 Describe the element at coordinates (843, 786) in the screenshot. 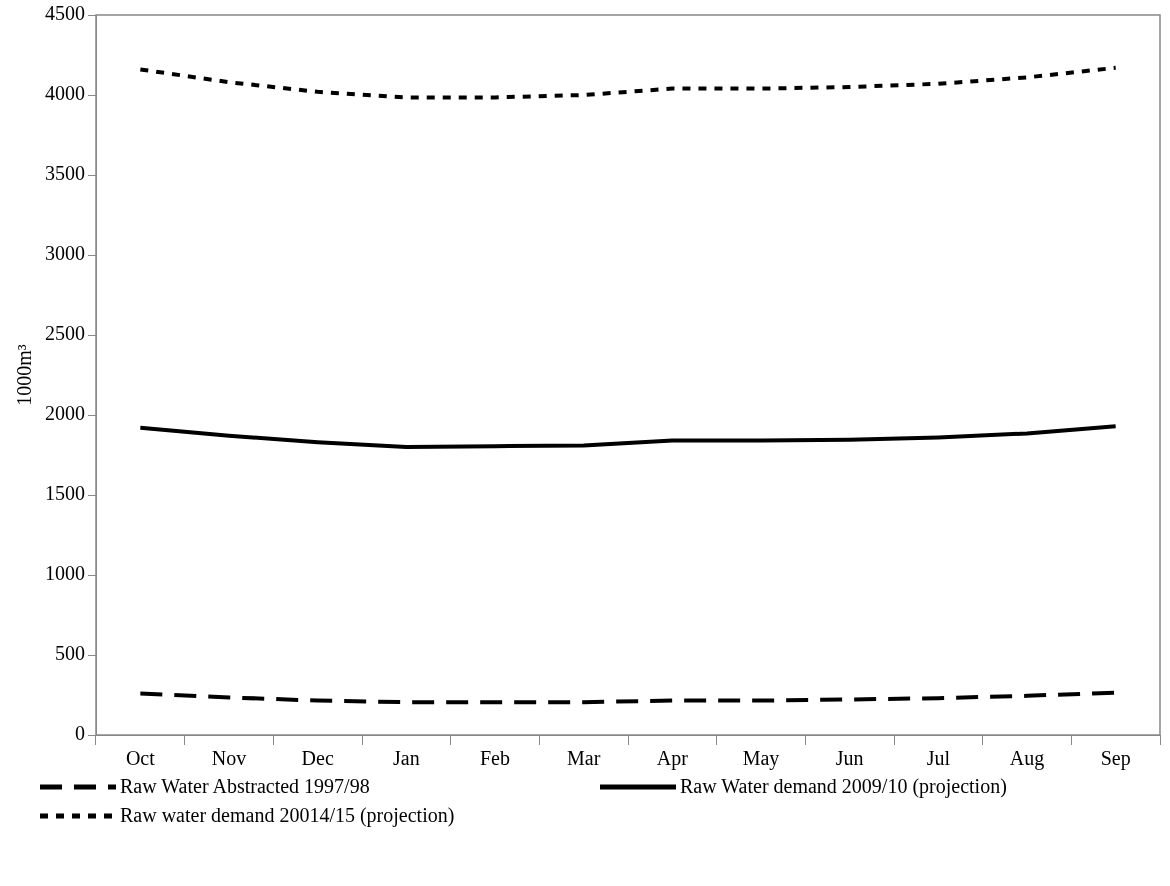

I see `legend-label: Raw Water demand 2009/10 (projection)` at that location.